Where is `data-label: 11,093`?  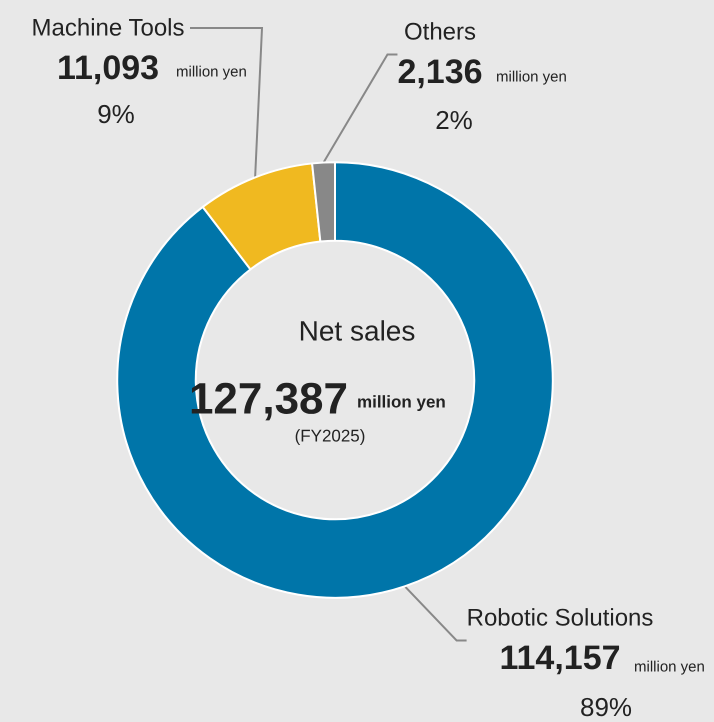 data-label: 11,093 is located at coordinates (108, 68).